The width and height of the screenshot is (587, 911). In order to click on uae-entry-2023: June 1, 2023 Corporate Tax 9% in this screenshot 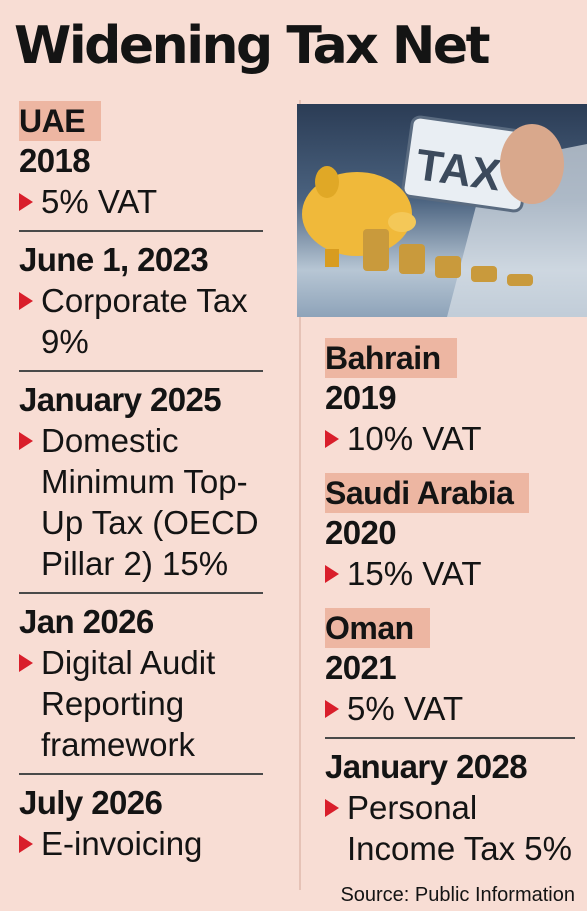, I will do `click(144, 301)`.